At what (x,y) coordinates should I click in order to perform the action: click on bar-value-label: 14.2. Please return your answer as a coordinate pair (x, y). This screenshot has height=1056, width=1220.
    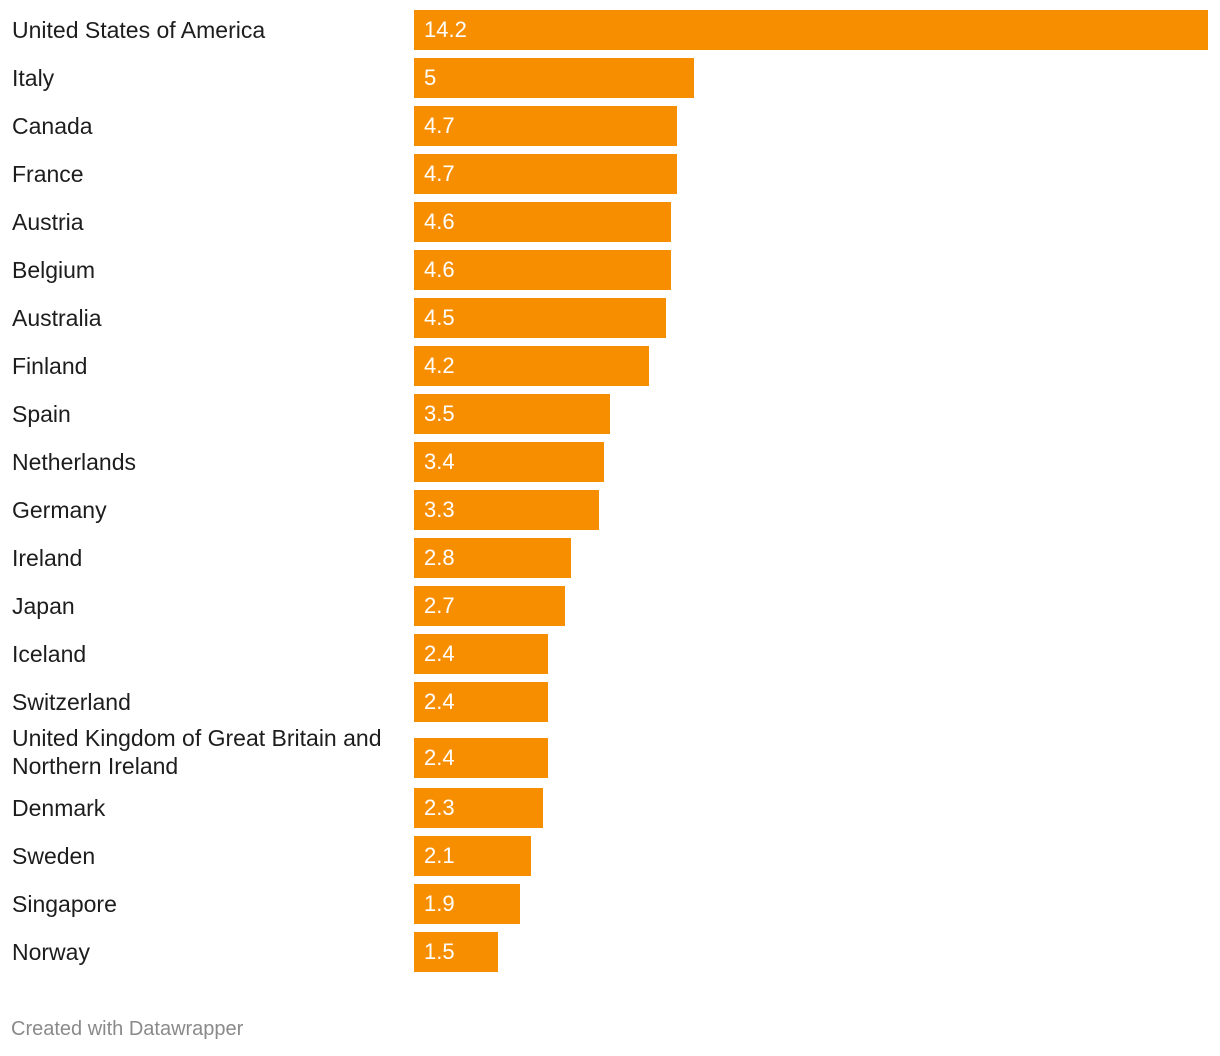
    Looking at the image, I should click on (445, 29).